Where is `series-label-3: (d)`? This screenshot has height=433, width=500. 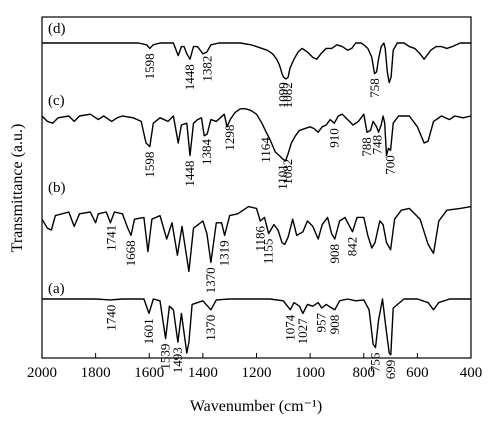 series-label-3: (d) is located at coordinates (57, 29).